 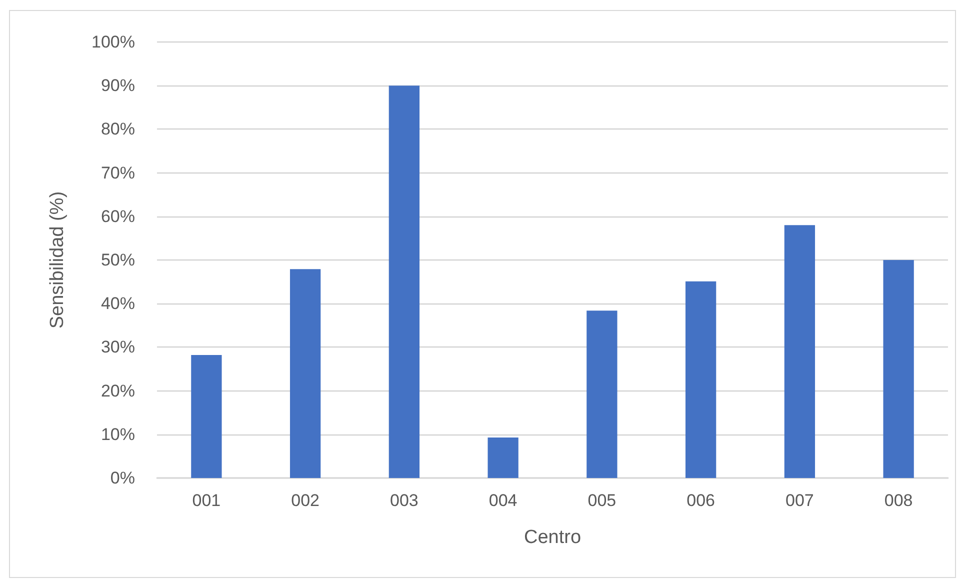 I want to click on x-tick-label: 001, so click(x=206, y=500).